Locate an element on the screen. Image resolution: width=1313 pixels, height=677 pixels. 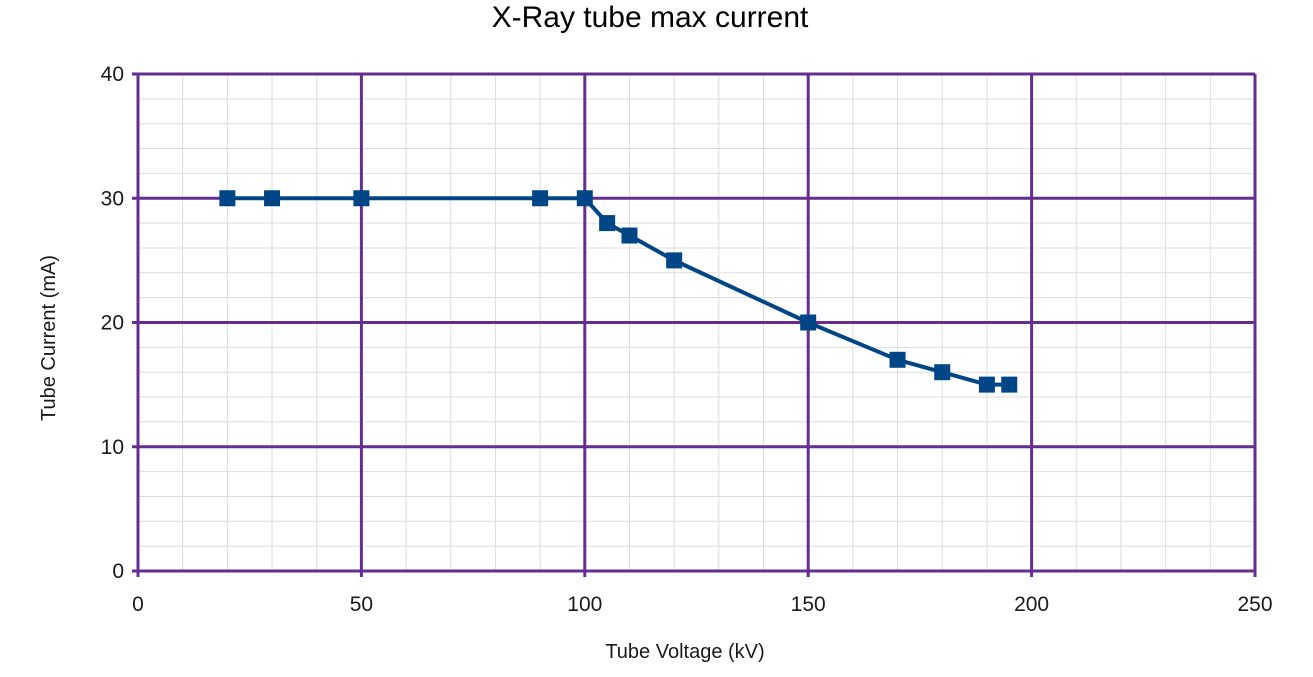
x-tick-label: 100 is located at coordinates (584, 604).